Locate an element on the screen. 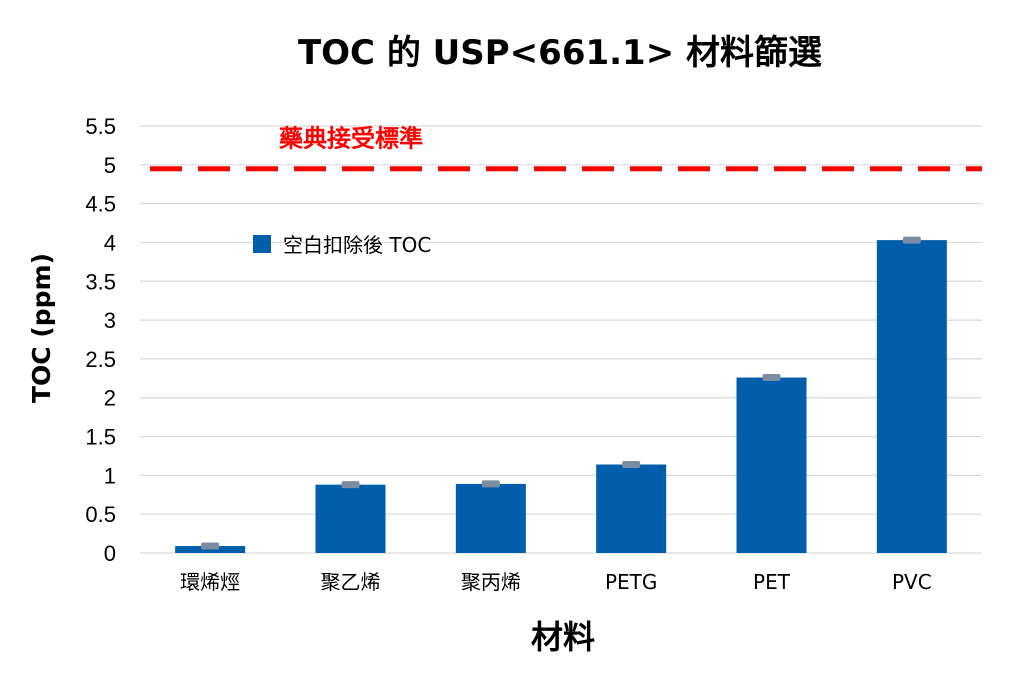 The width and height of the screenshot is (1020, 678). y-tick-label: 5 is located at coordinates (110, 165).